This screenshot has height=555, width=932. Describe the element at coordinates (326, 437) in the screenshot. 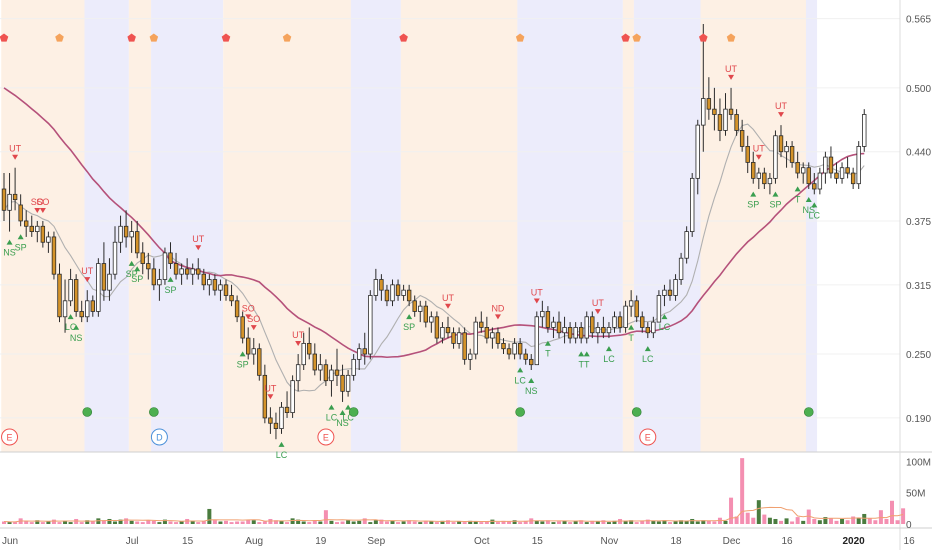

I see `event-badge` at that location.